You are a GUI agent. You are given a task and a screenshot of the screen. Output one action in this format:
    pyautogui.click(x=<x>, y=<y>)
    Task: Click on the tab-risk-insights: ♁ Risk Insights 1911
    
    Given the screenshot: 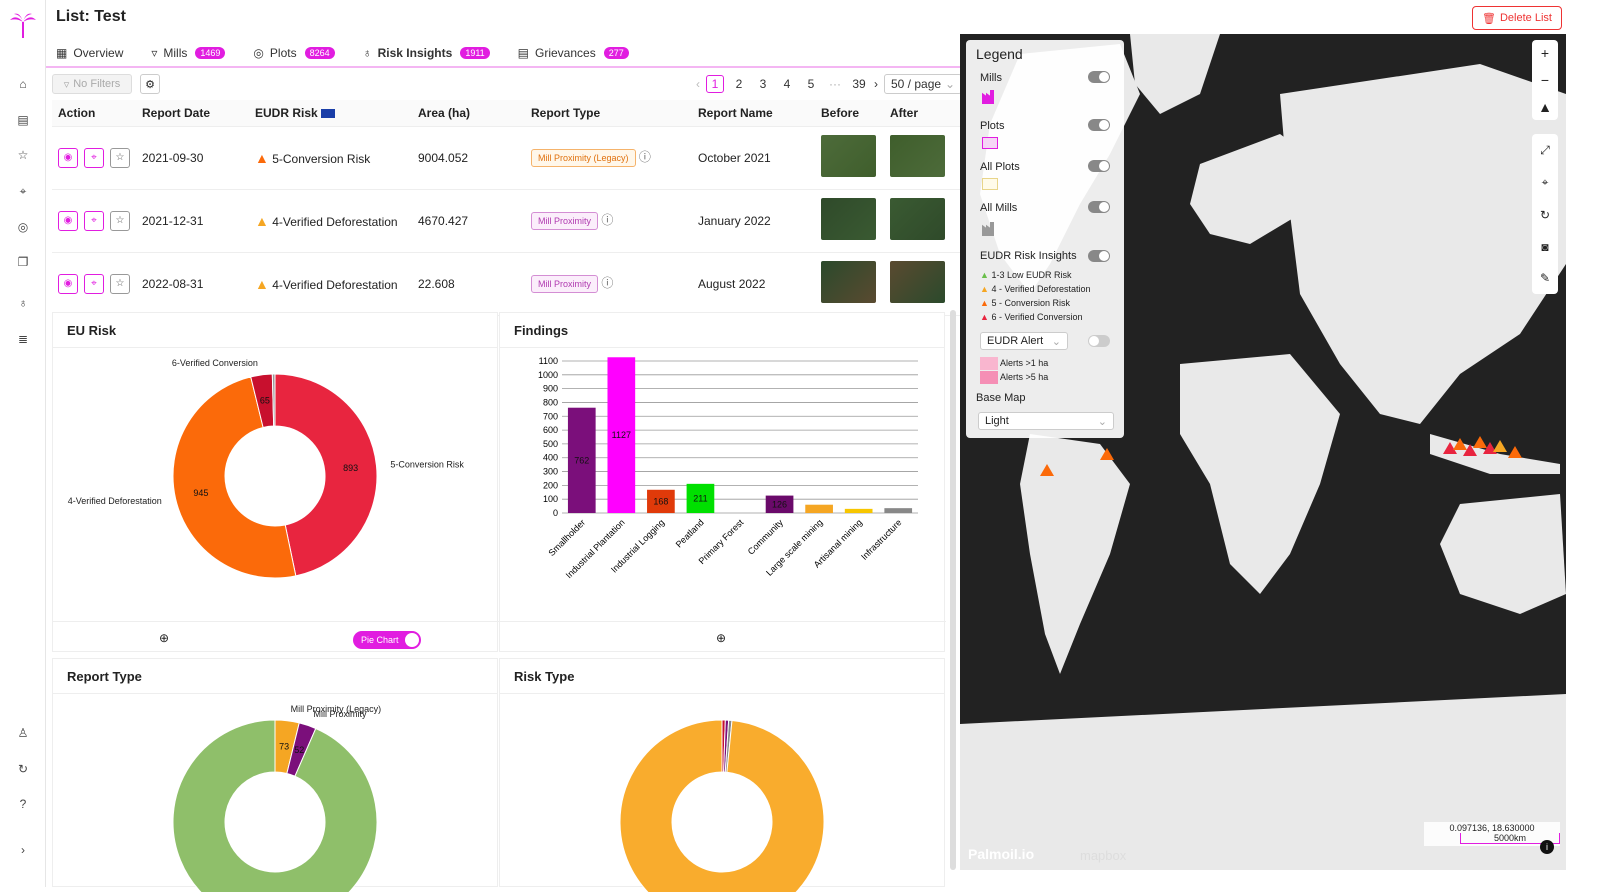 What is the action you would take?
    pyautogui.click(x=426, y=53)
    